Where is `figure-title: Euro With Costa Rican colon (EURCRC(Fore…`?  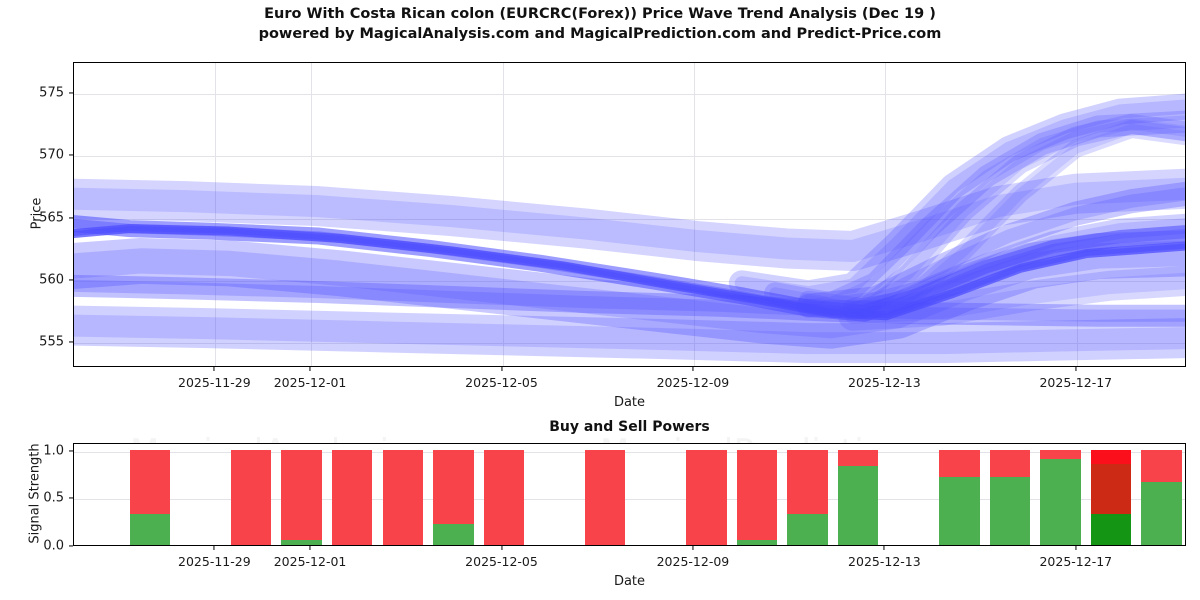
figure-title: Euro With Costa Rican colon (EURCRC(Fore… is located at coordinates (600, 24).